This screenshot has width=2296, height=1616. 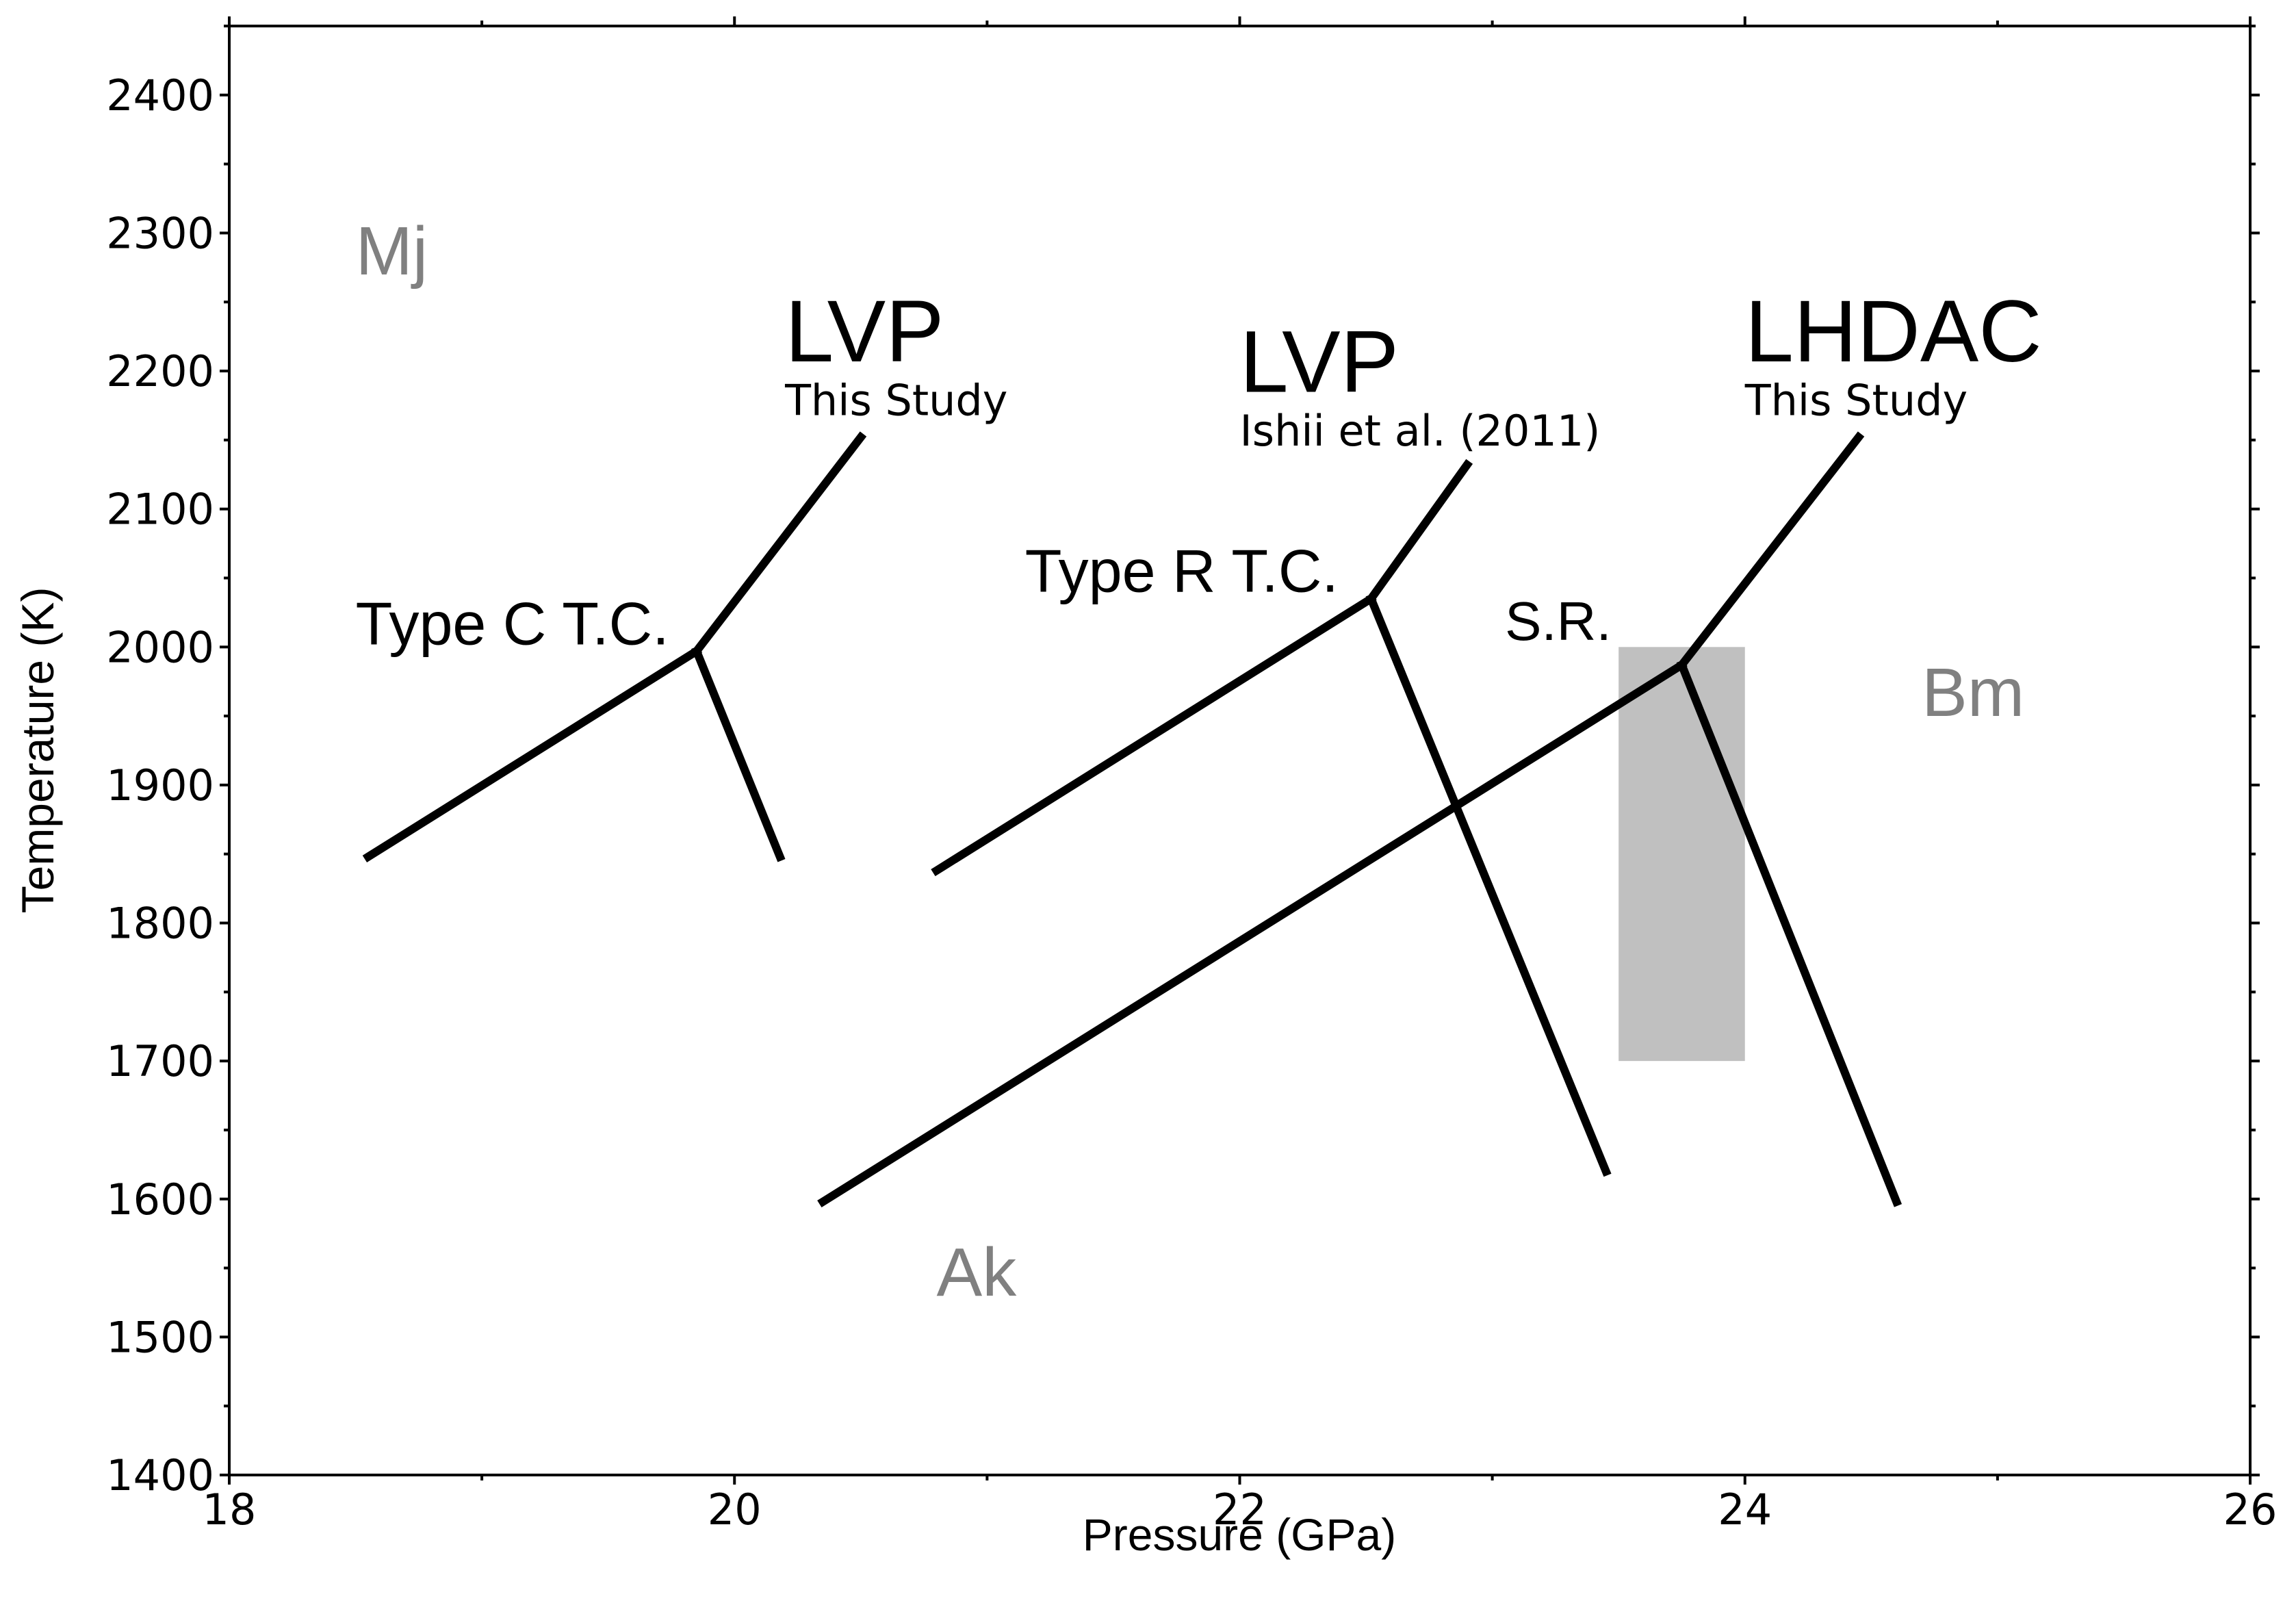 I want to click on y-tick-label: 1600, so click(x=160, y=1199).